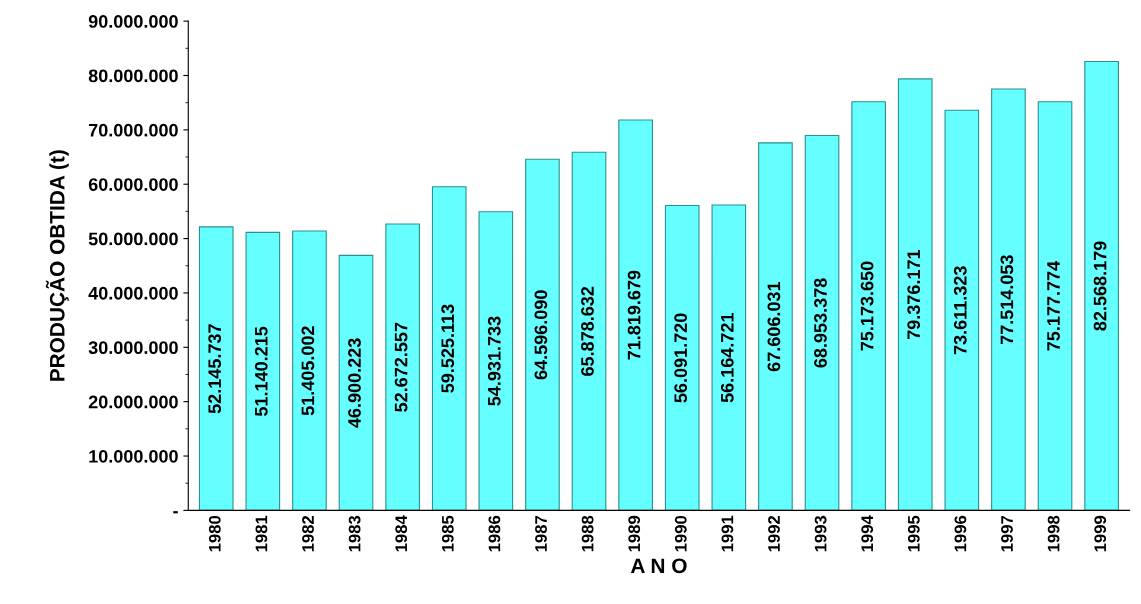 The width and height of the screenshot is (1141, 604). I want to click on data-label: 52.672.557, so click(401, 367).